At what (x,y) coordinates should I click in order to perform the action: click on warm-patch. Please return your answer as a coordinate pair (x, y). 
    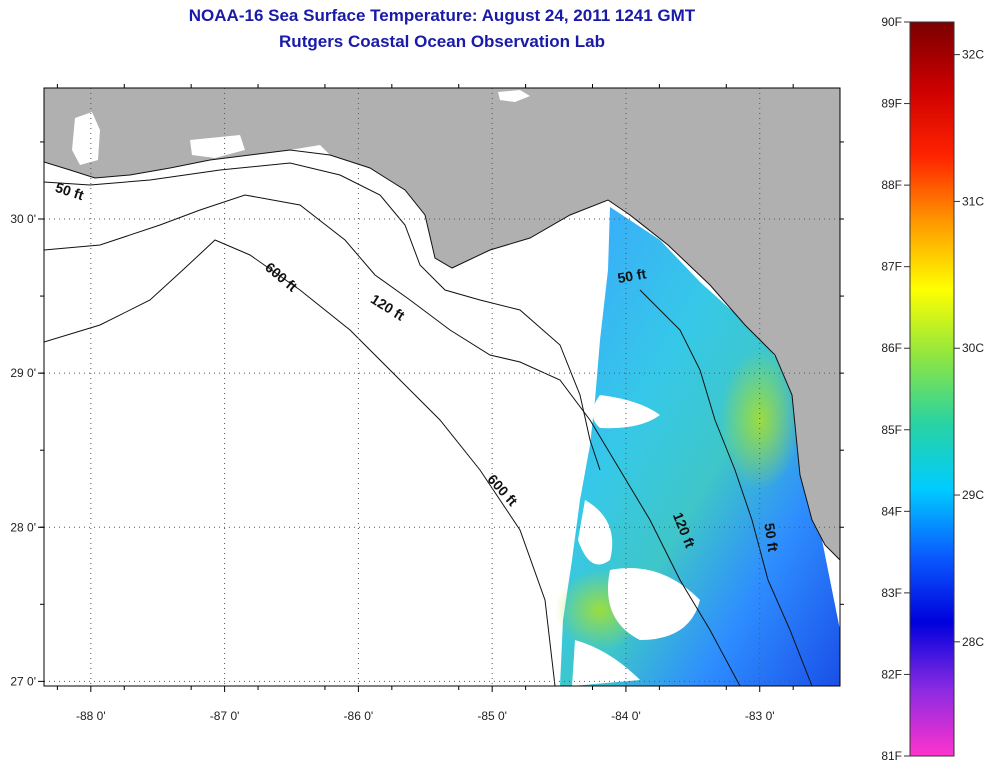
    Looking at the image, I should click on (760, 420).